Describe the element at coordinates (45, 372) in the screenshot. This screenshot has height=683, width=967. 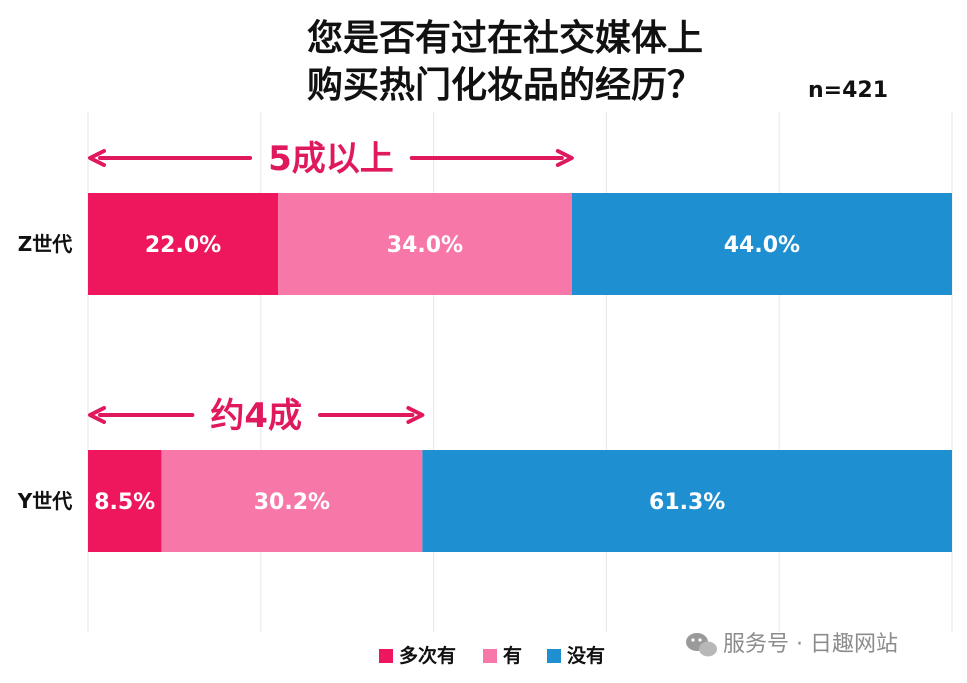
I see `category-labels: Z世代 Y世代` at that location.